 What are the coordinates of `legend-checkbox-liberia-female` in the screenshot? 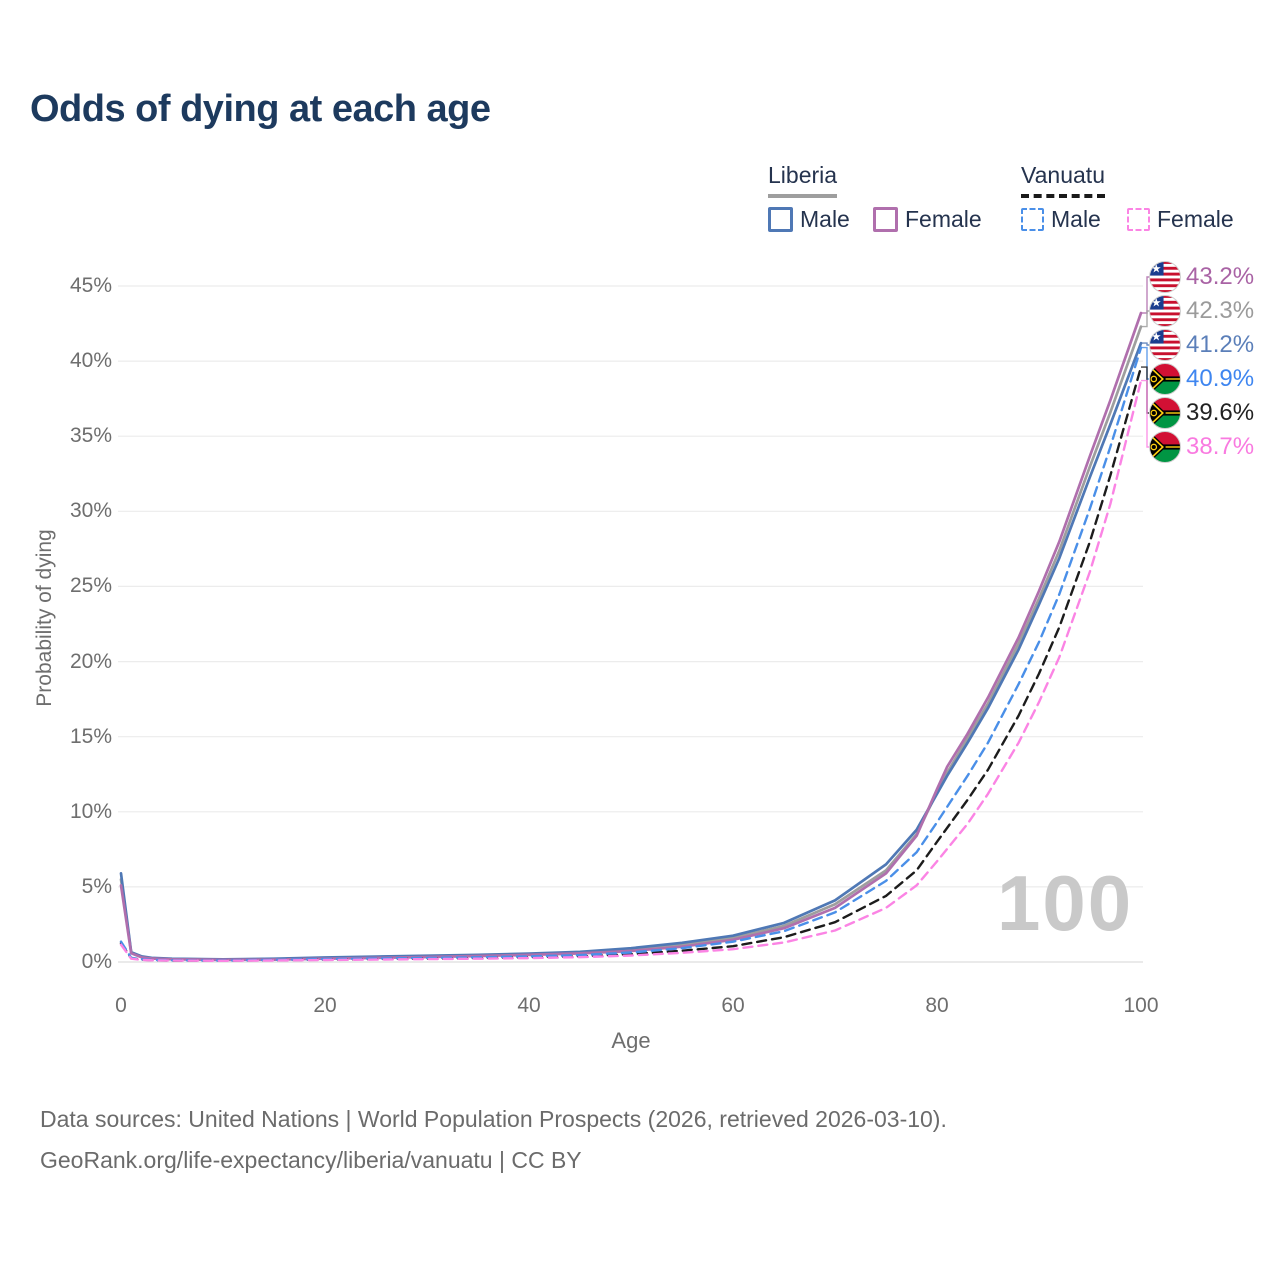 It's located at (885, 219).